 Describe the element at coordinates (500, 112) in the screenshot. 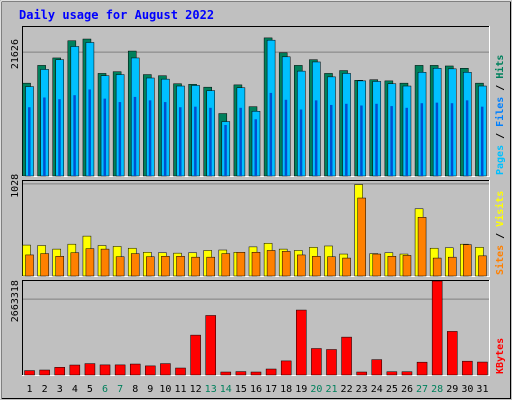

I see `legend-files: Files` at that location.